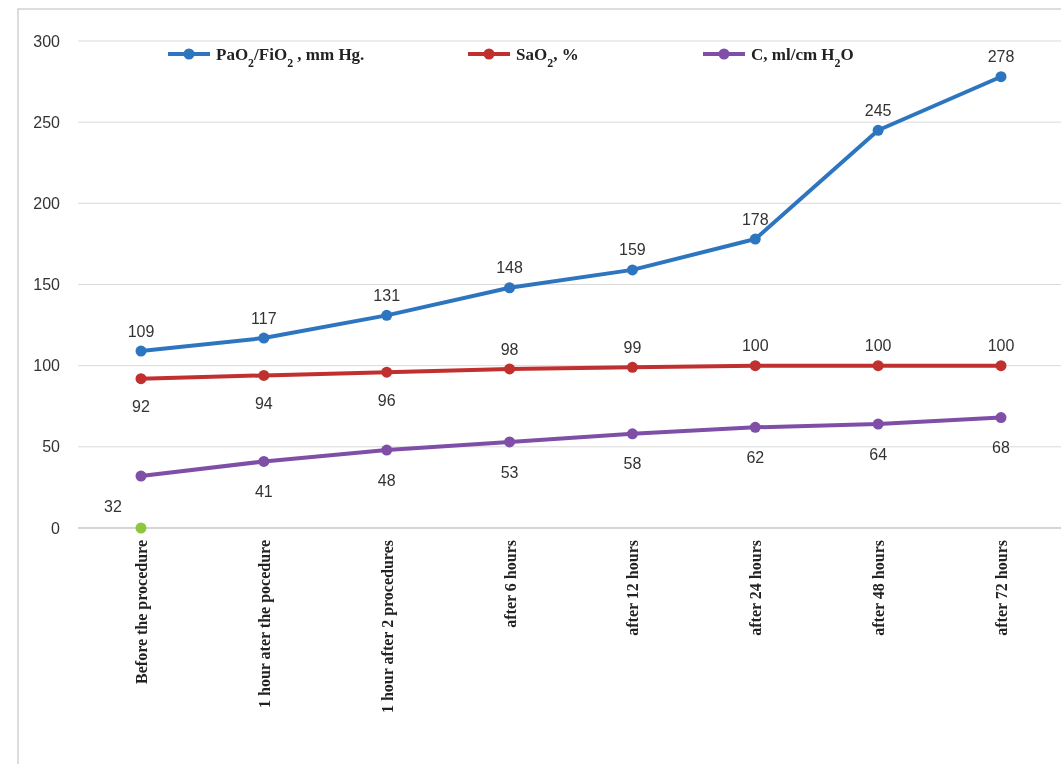  What do you see at coordinates (141, 331) in the screenshot?
I see `data-label: 109` at bounding box center [141, 331].